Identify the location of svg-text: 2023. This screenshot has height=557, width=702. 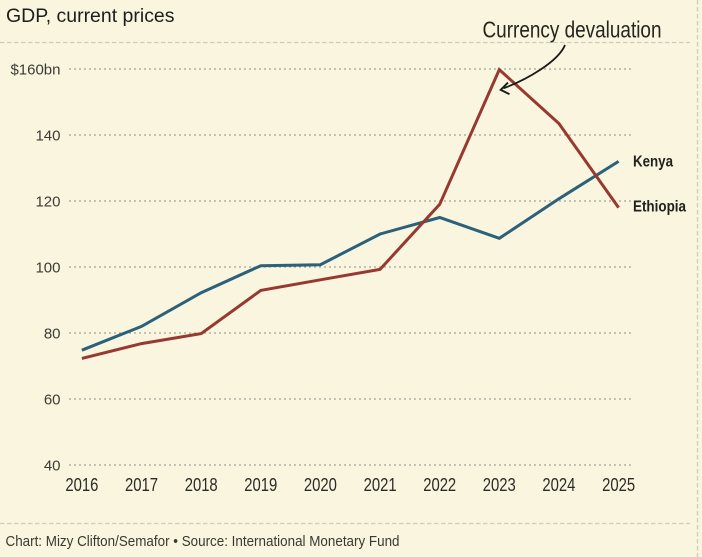
(499, 485).